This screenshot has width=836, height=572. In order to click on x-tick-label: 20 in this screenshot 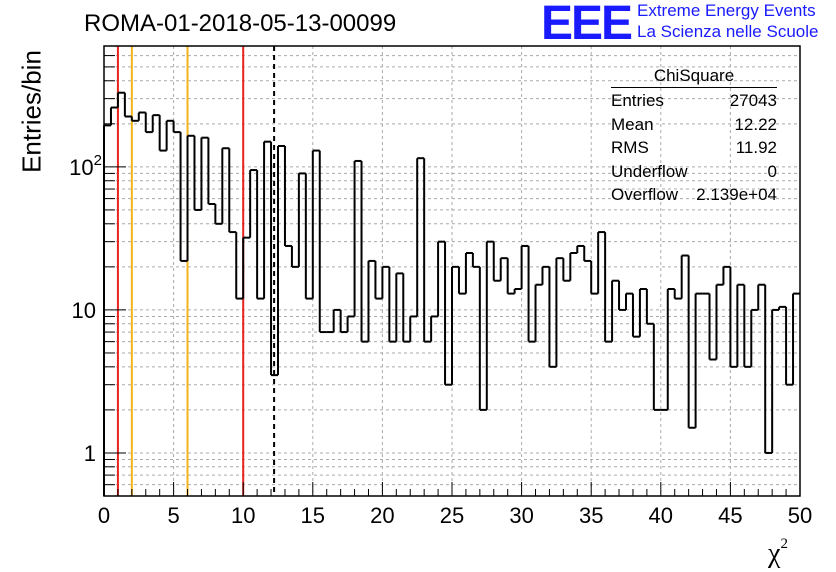, I will do `click(382, 515)`.